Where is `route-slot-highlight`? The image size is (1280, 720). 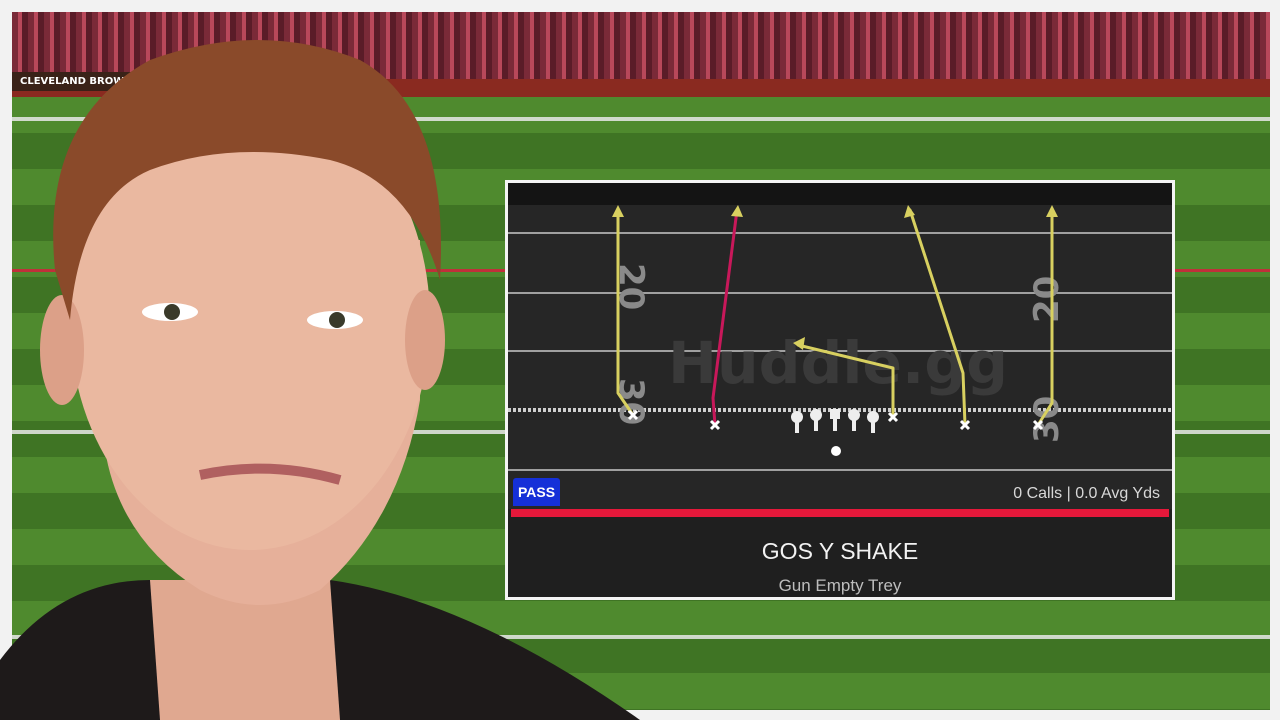 route-slot-highlight is located at coordinates (725, 317).